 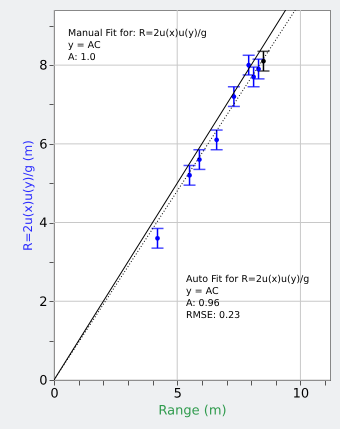 What do you see at coordinates (248, 297) in the screenshot?
I see `annotation: Auto Fit for R=2u(x)u(y)/g y = AC A: 0.96 RMSE: 0.23` at bounding box center [248, 297].